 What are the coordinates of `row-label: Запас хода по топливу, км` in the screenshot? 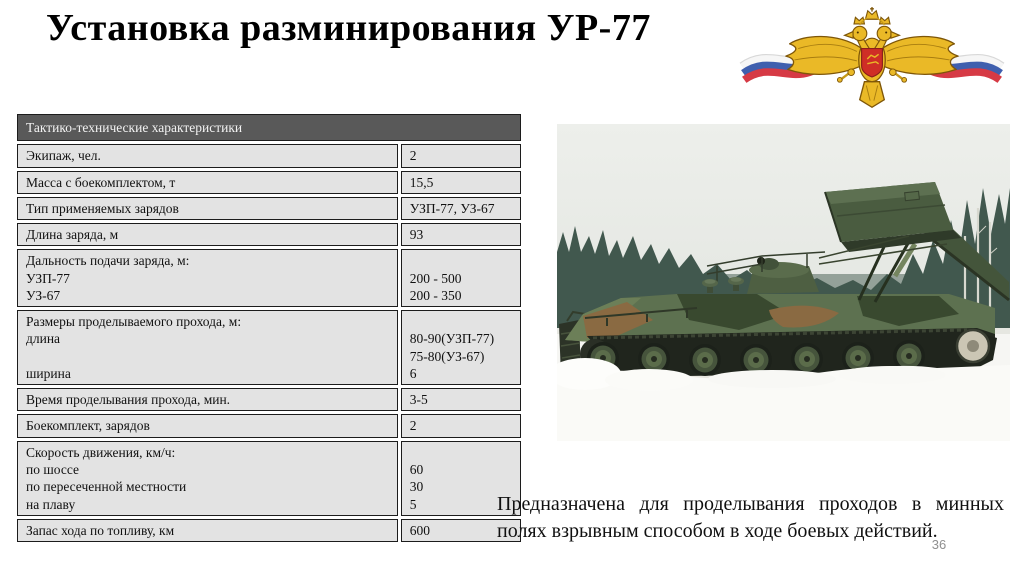 It's located at (207, 530).